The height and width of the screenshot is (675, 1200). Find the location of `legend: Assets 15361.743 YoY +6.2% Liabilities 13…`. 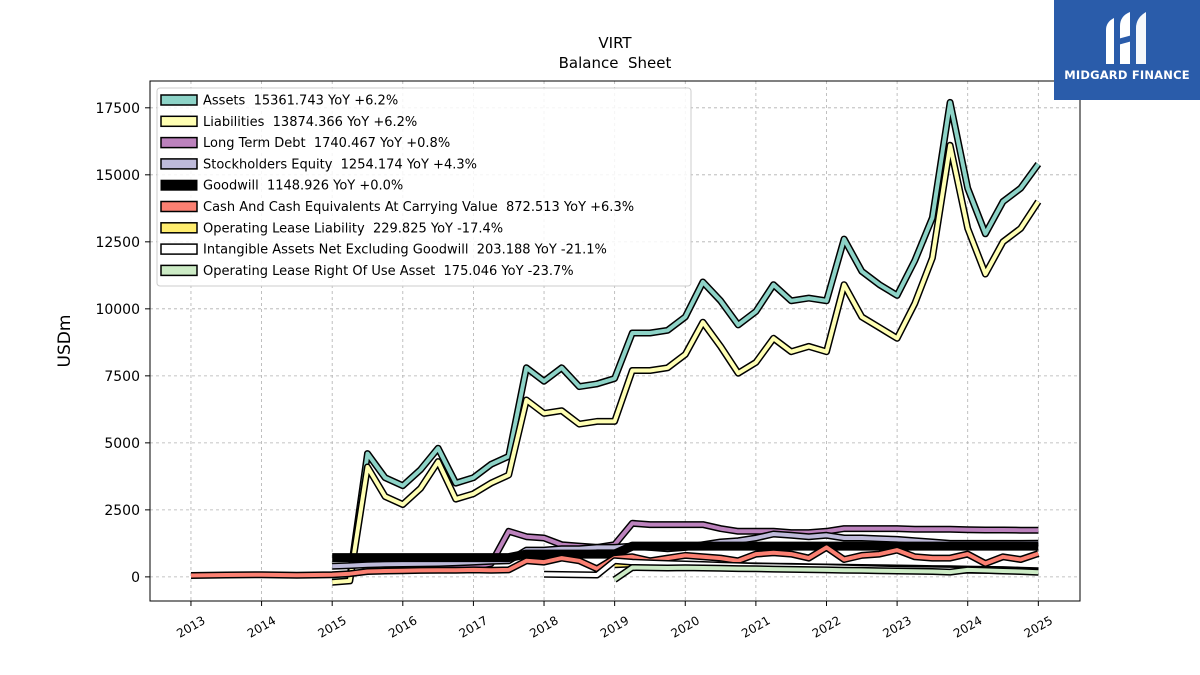

legend: Assets 15361.743 YoY +6.2% Liabilities 13… is located at coordinates (424, 187).